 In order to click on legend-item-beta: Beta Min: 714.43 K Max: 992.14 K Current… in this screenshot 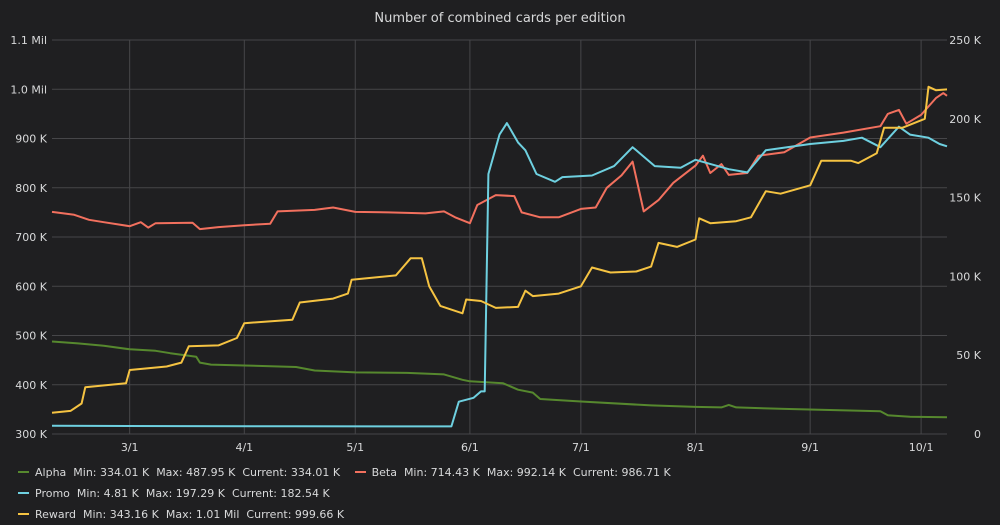, I will do `click(512, 472)`.